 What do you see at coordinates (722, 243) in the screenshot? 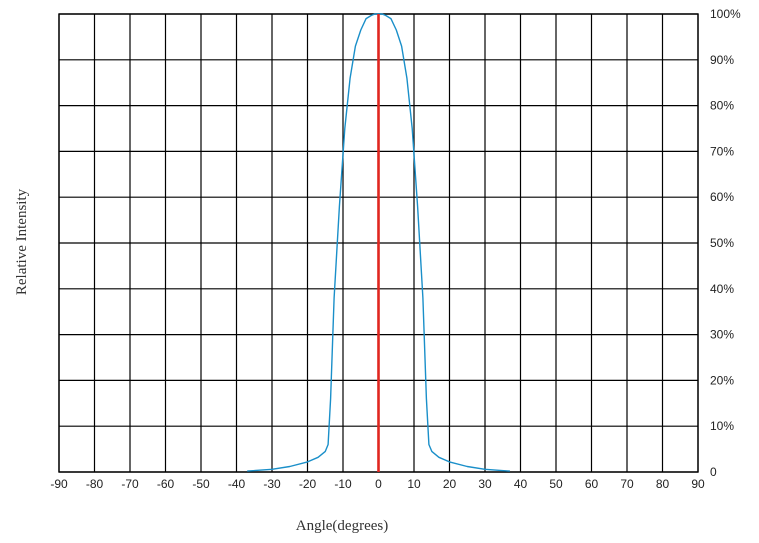
I see `y-tick-label: 50%` at bounding box center [722, 243].